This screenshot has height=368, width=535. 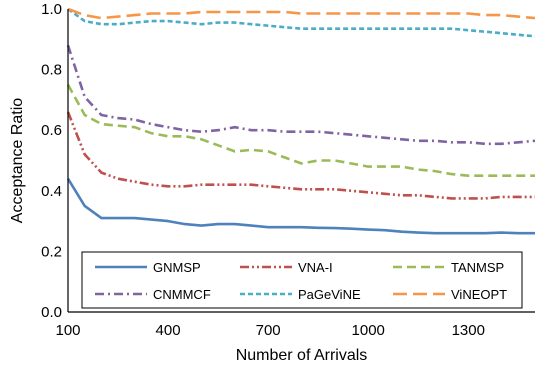 I want to click on x-tick-labels: 100 400 700 1000 1300, so click(x=269, y=330).